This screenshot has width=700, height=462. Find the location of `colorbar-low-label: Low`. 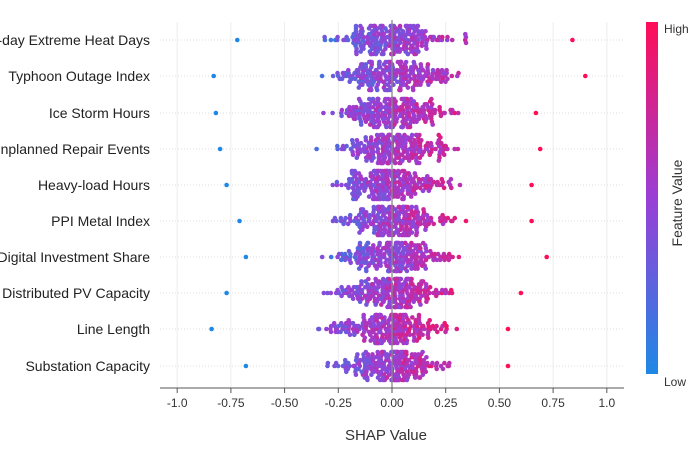

colorbar-low-label: Low is located at coordinates (675, 382).